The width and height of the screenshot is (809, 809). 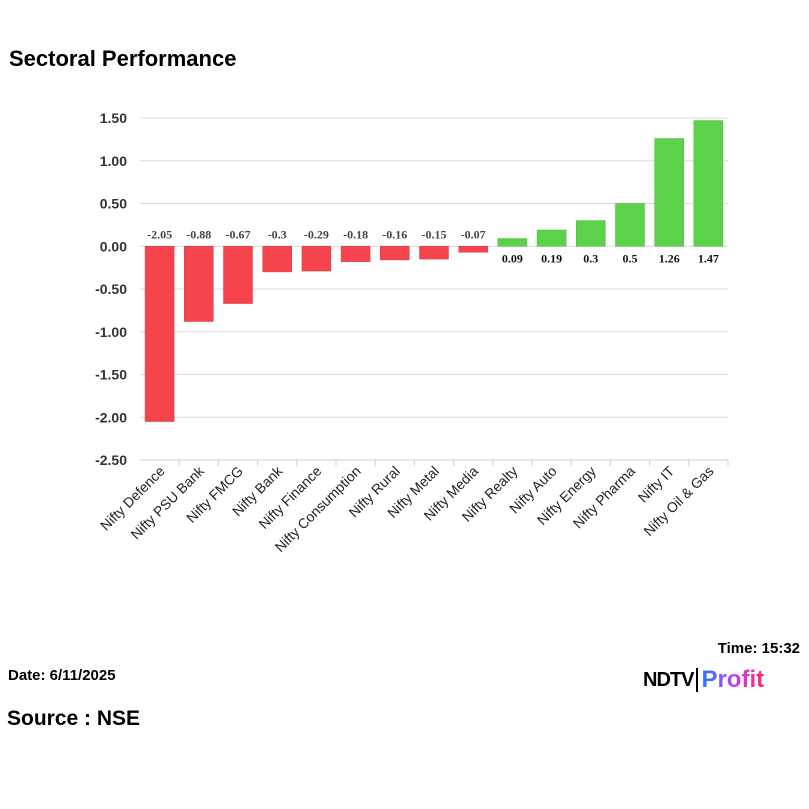 What do you see at coordinates (708, 258) in the screenshot?
I see `data-label: 1.47` at bounding box center [708, 258].